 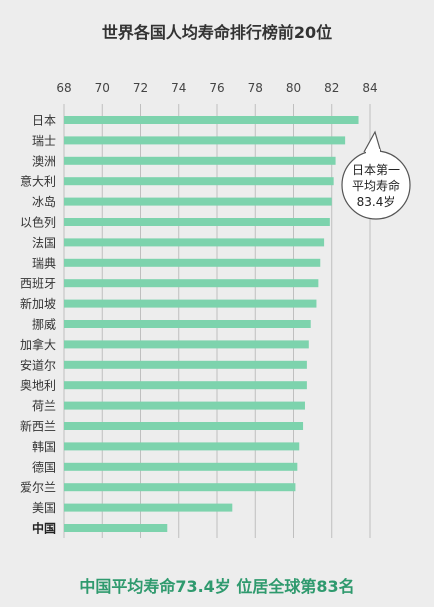 What do you see at coordinates (102, 88) in the screenshot?
I see `x-tick-label-70: 70` at bounding box center [102, 88].